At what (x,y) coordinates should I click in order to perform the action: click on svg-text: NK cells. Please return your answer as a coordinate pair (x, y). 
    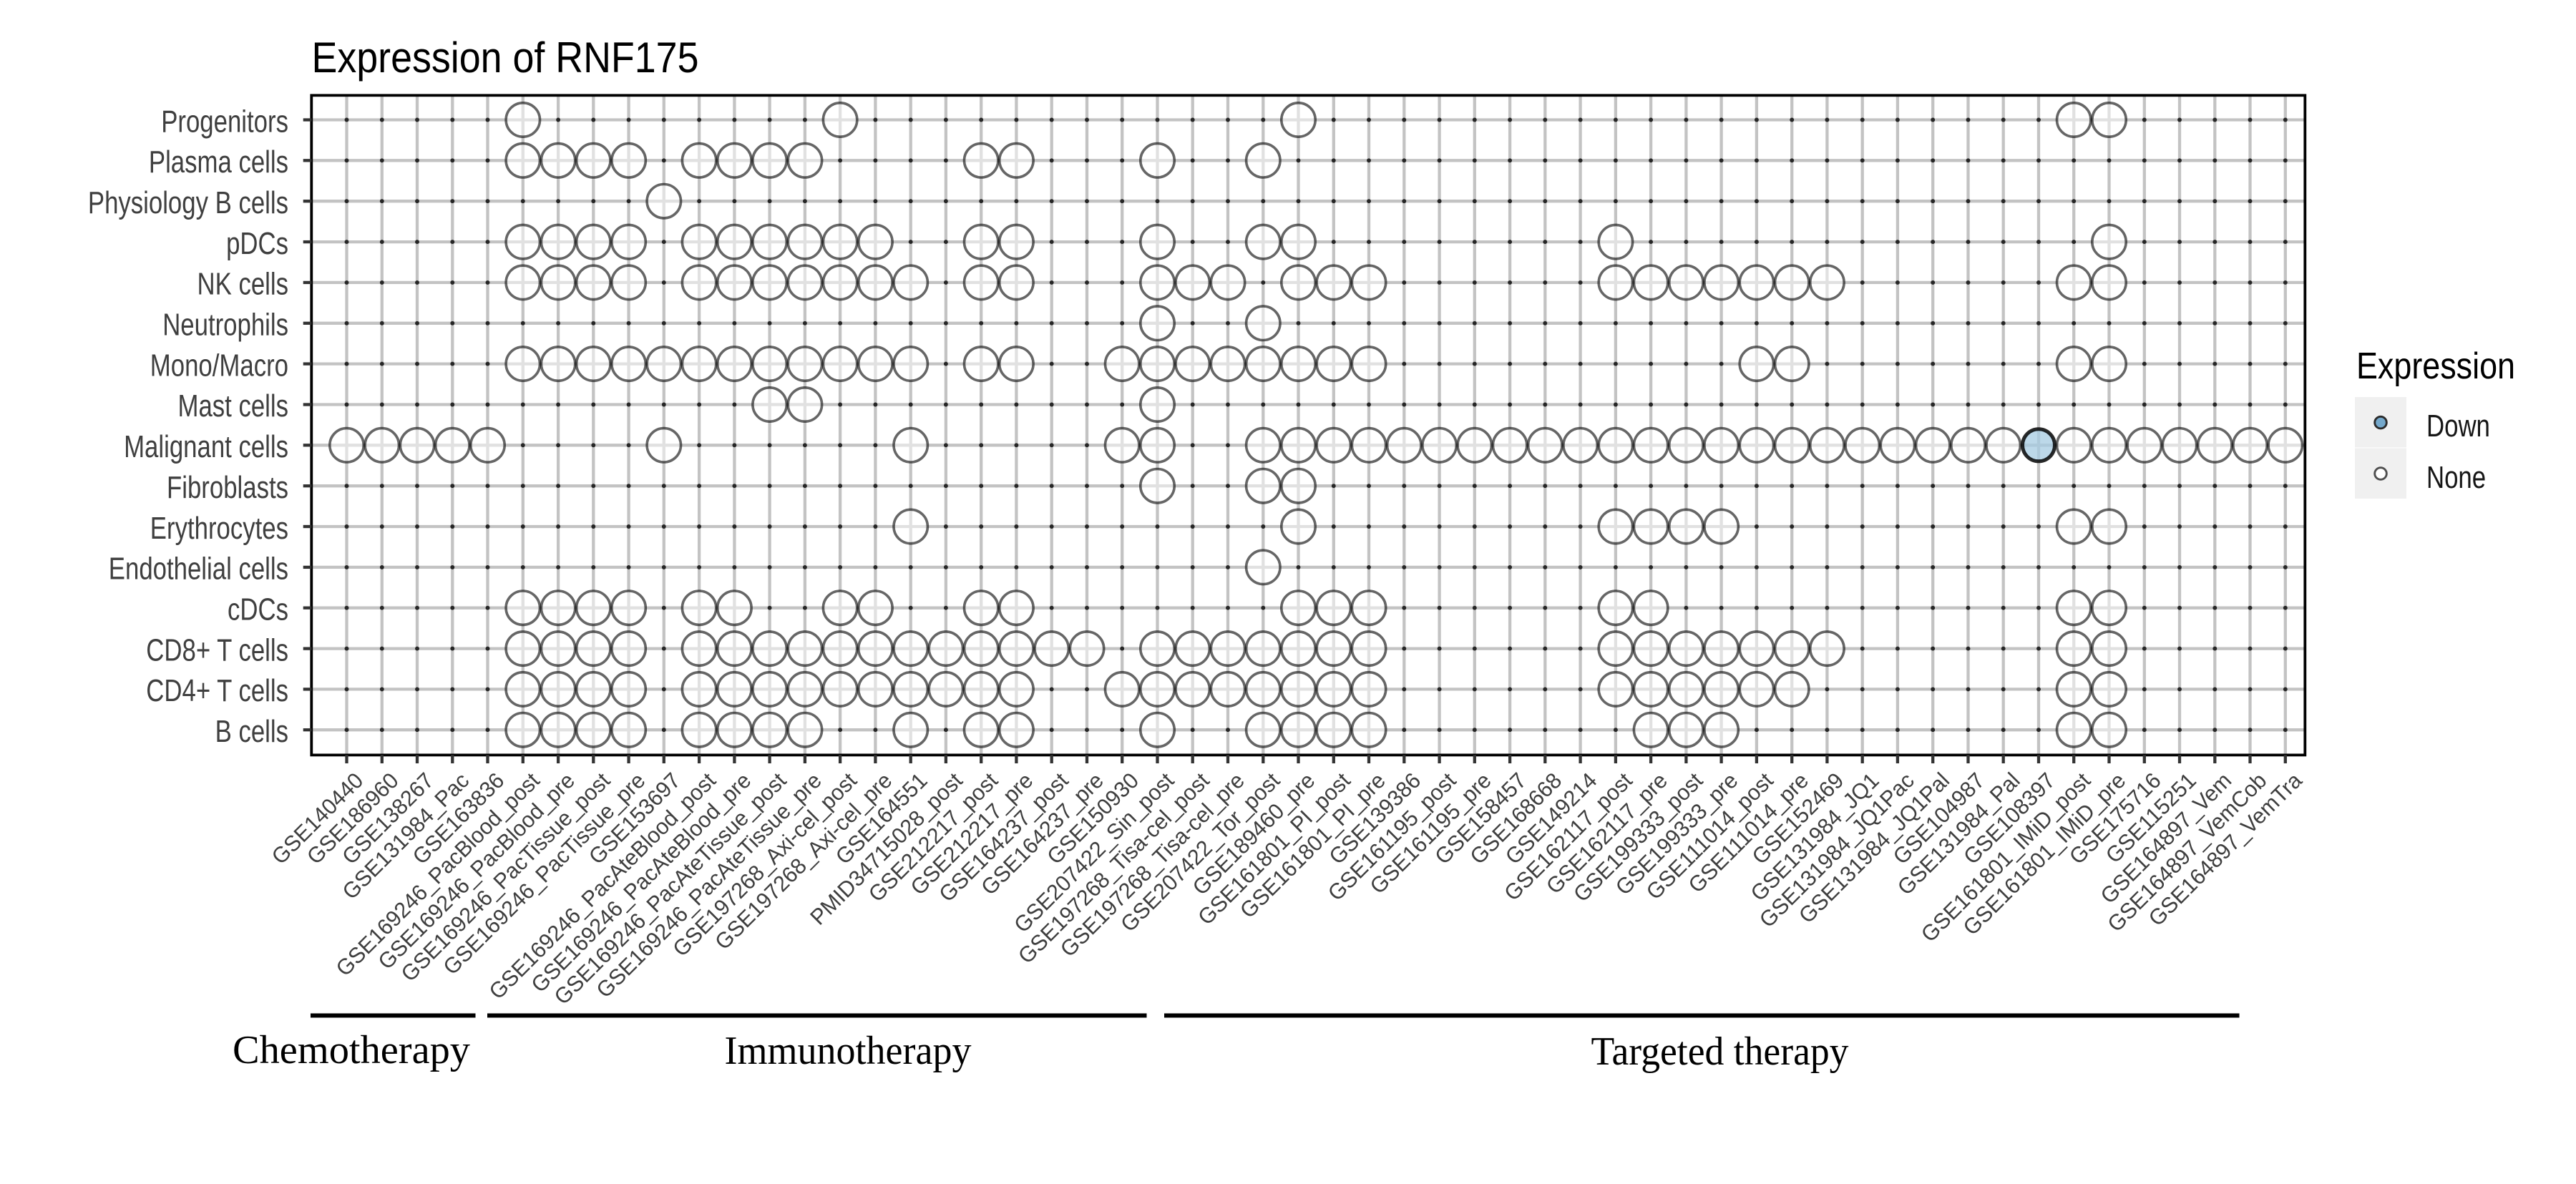
    Looking at the image, I should click on (243, 284).